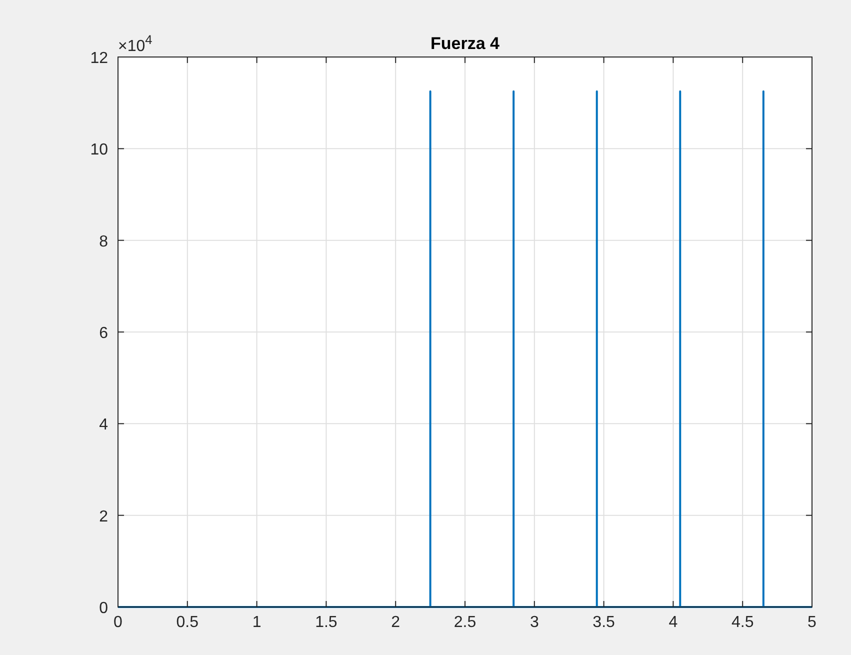  I want to click on x-tick-label: 1, so click(257, 622).